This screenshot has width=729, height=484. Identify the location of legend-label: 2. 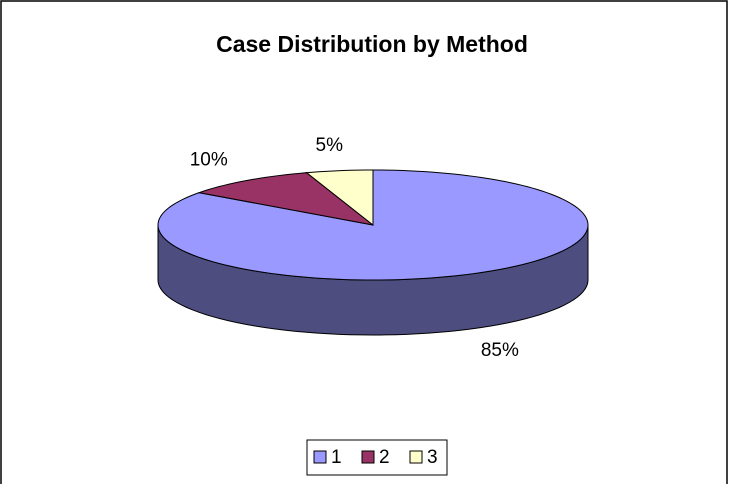
(384, 457).